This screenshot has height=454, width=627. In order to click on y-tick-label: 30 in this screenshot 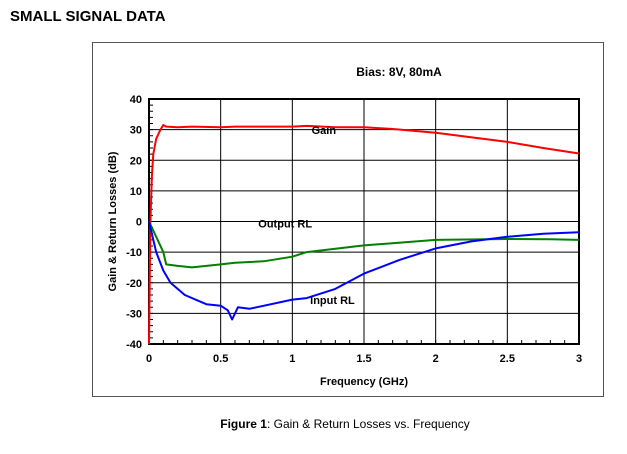, I will do `click(136, 131)`.